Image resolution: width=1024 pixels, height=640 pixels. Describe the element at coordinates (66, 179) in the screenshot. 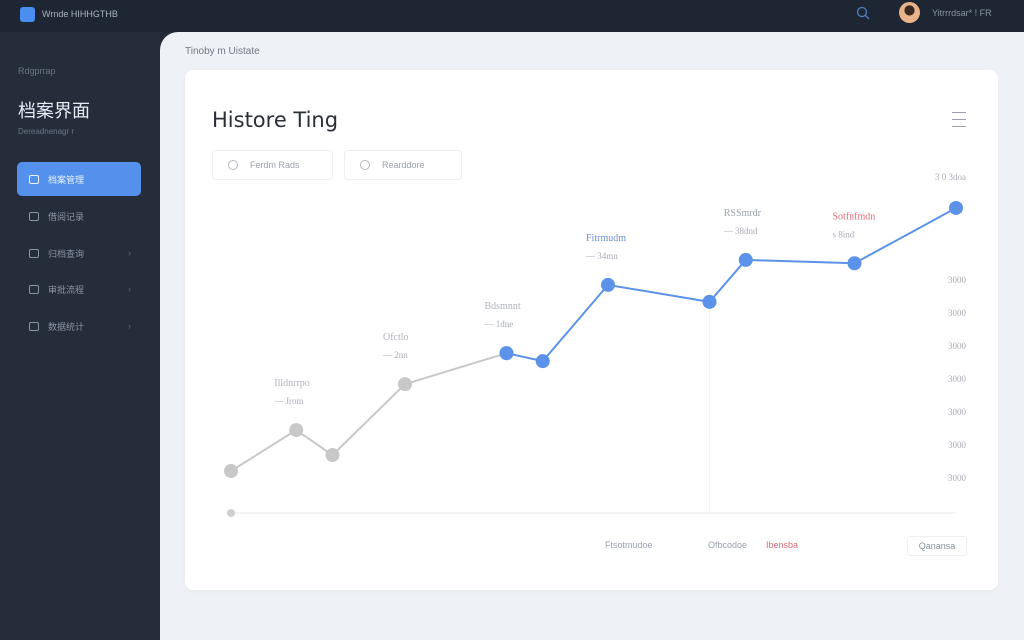

I see `sidebar-item-label: 档案管理` at that location.